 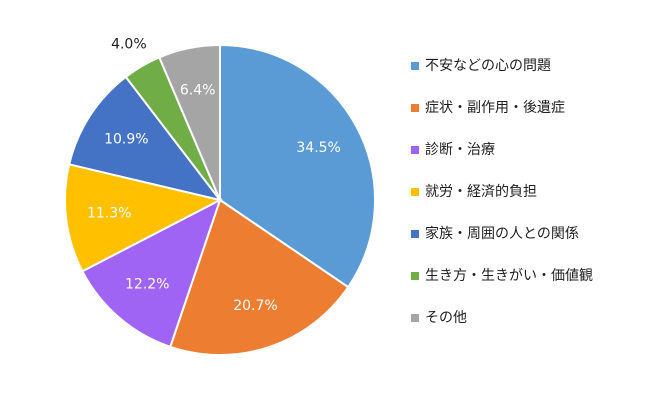 I want to click on pie-value-label-3: 12.2%, so click(x=147, y=285).